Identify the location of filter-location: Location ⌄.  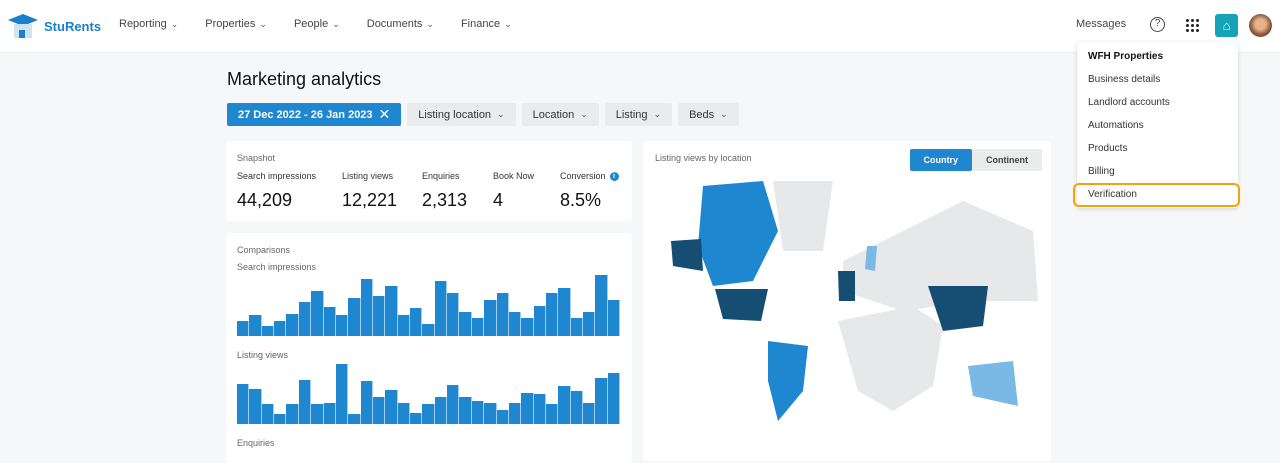
(560, 114).